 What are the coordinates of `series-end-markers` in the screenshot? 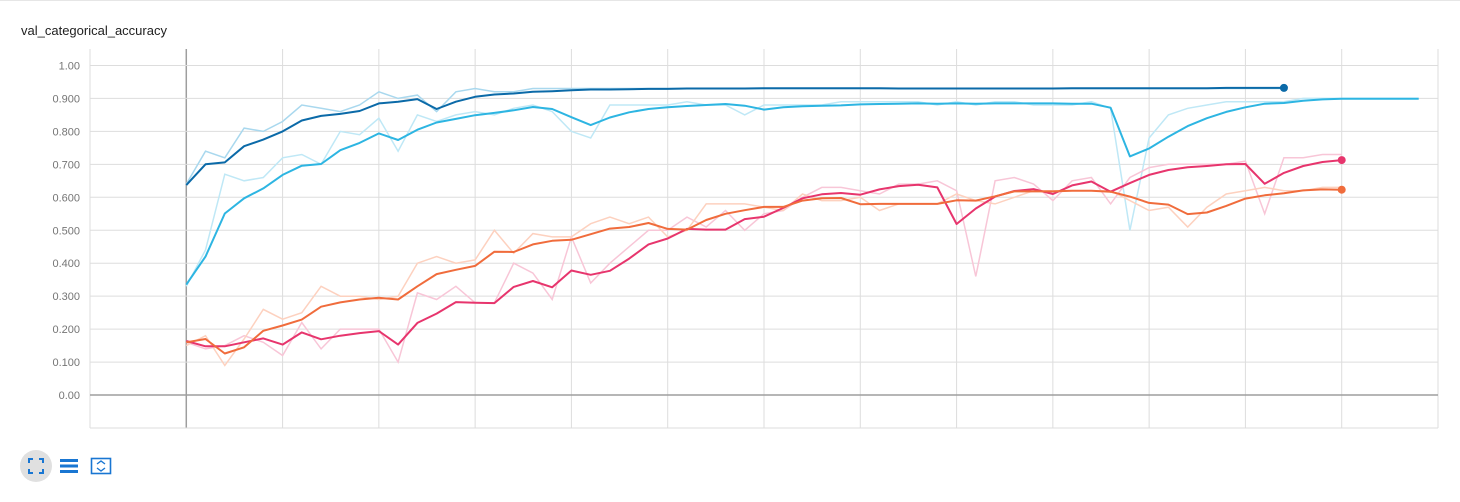 It's located at (1312, 138).